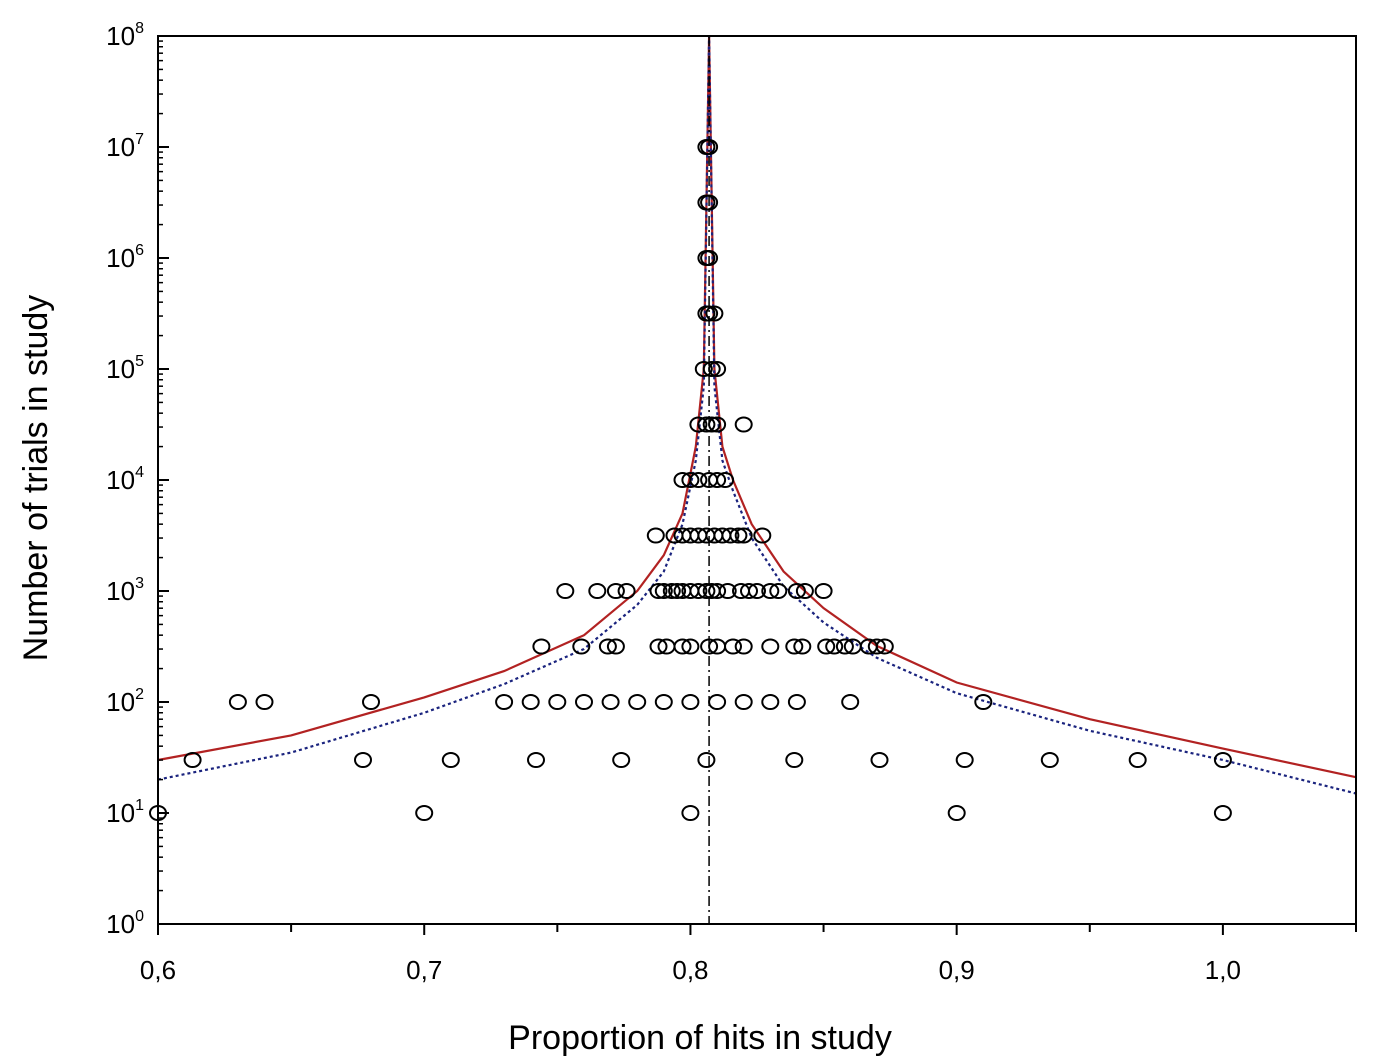 The height and width of the screenshot is (1063, 1392). Describe the element at coordinates (36, 478) in the screenshot. I see `y-axis-title: Number of trials in study` at that location.